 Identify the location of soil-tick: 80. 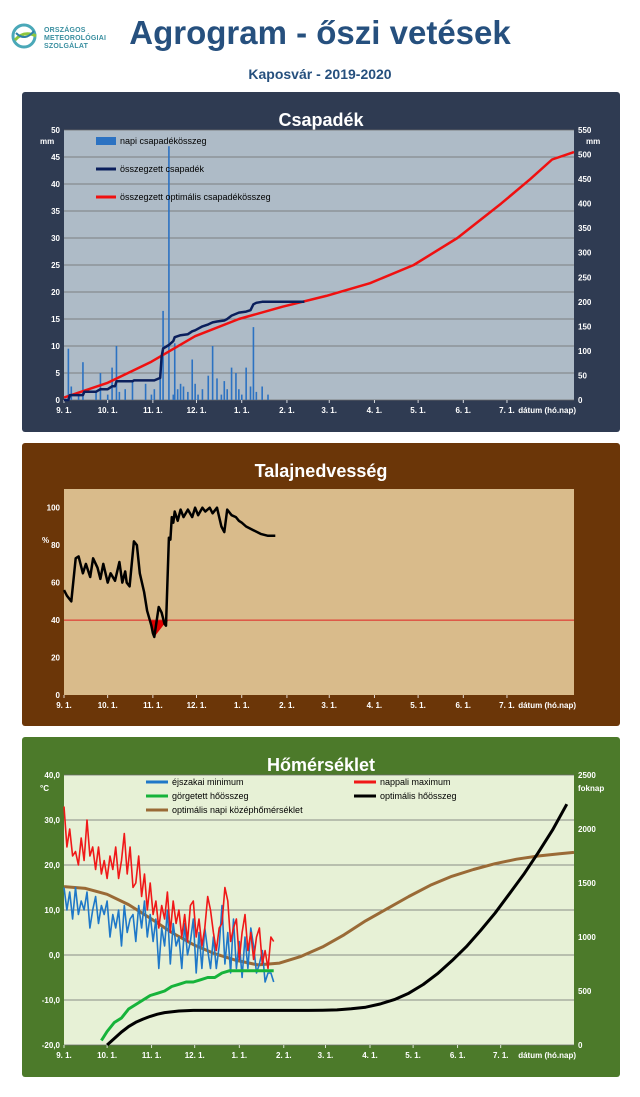
(55, 545).